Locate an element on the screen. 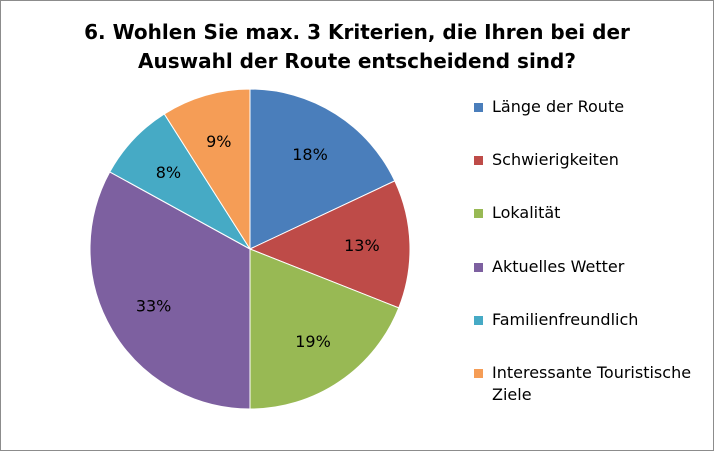 The image size is (714, 451). pie-data-label-3: 19% is located at coordinates (313, 341).